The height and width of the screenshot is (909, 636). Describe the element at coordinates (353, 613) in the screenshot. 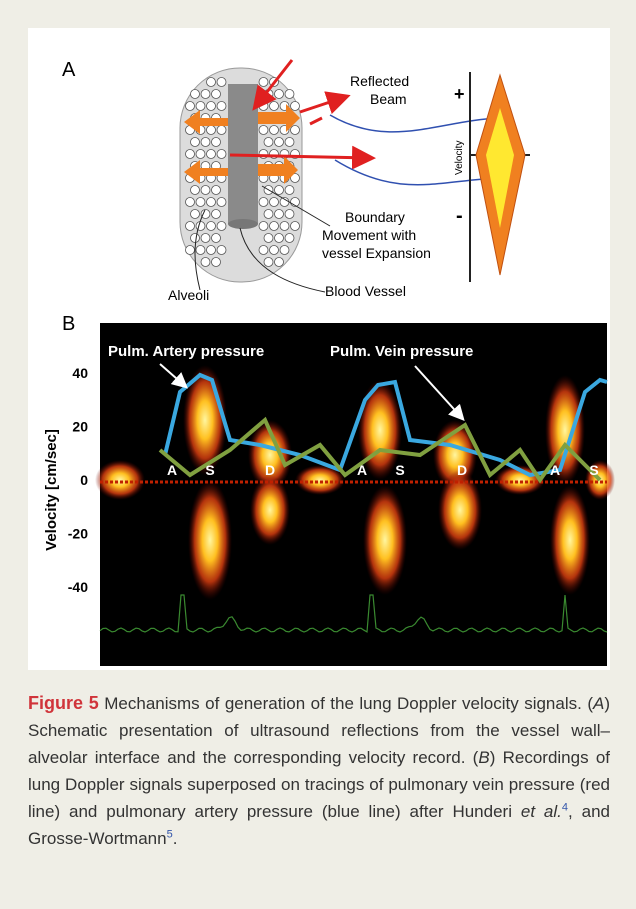

I see `ecg-trace` at that location.